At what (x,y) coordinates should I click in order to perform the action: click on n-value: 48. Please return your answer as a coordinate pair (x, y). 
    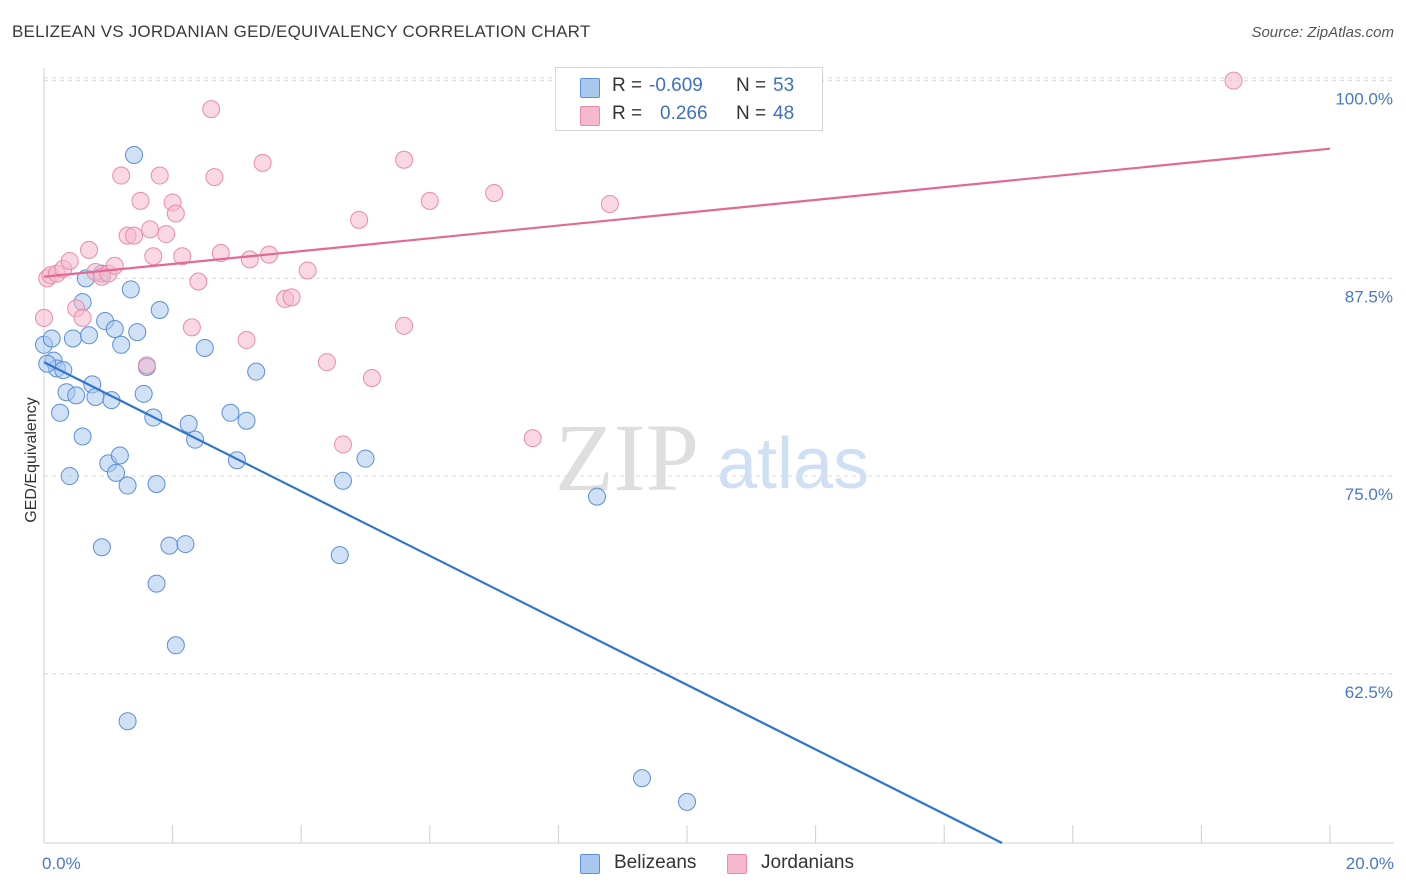
    Looking at the image, I should click on (784, 113).